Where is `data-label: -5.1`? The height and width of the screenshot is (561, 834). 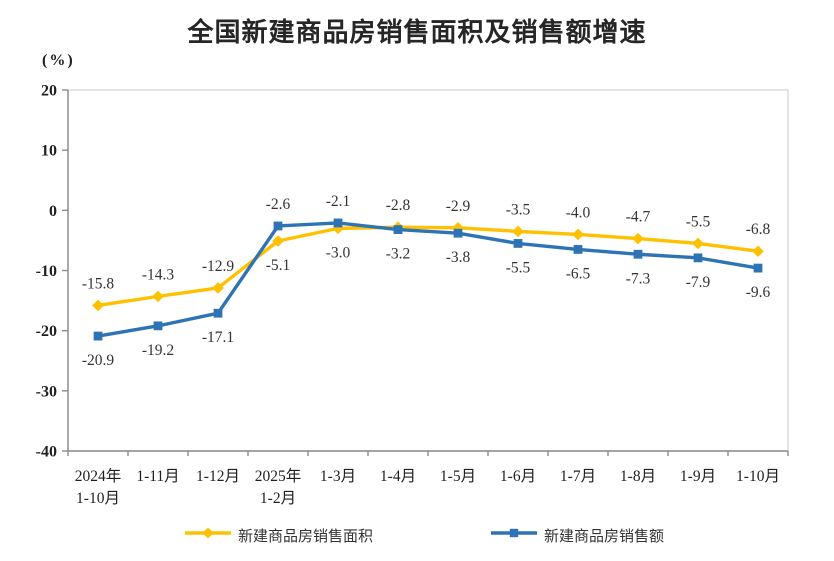 data-label: -5.1 is located at coordinates (278, 265).